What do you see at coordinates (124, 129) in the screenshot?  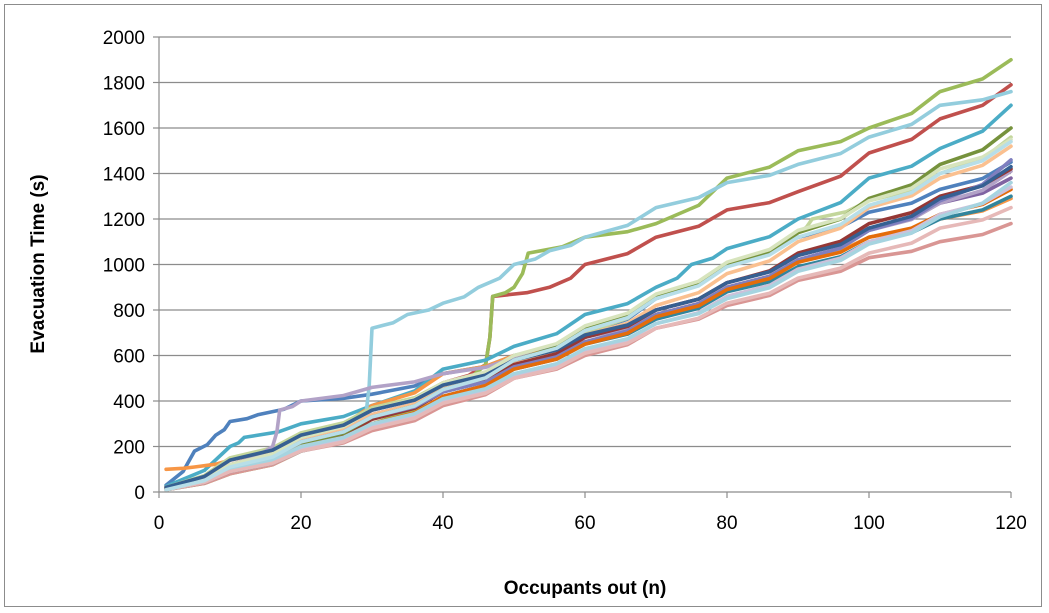 I see `y-tick-label-8: 1600` at bounding box center [124, 129].